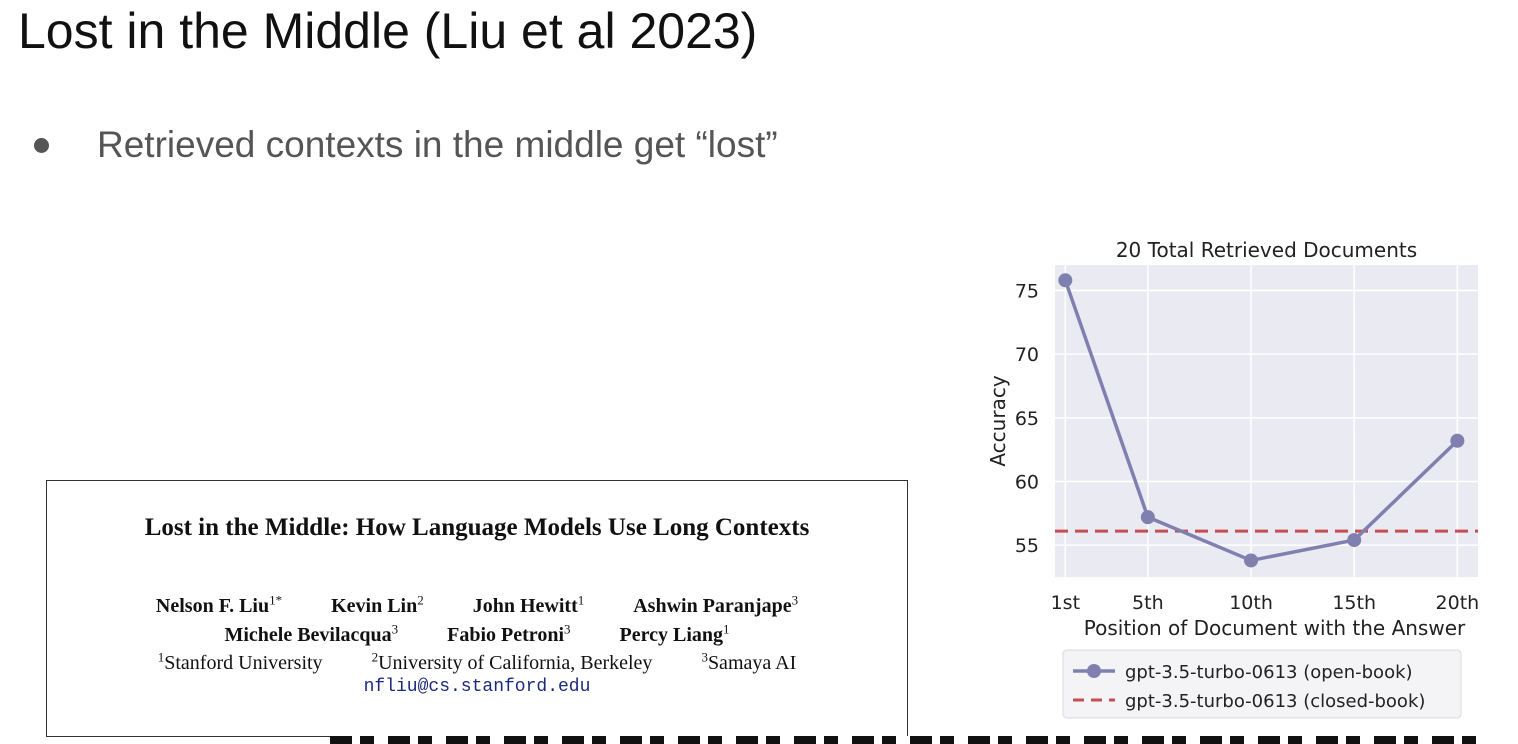 The height and width of the screenshot is (744, 1518). What do you see at coordinates (1027, 546) in the screenshot?
I see `y-tick-label: 55` at bounding box center [1027, 546].